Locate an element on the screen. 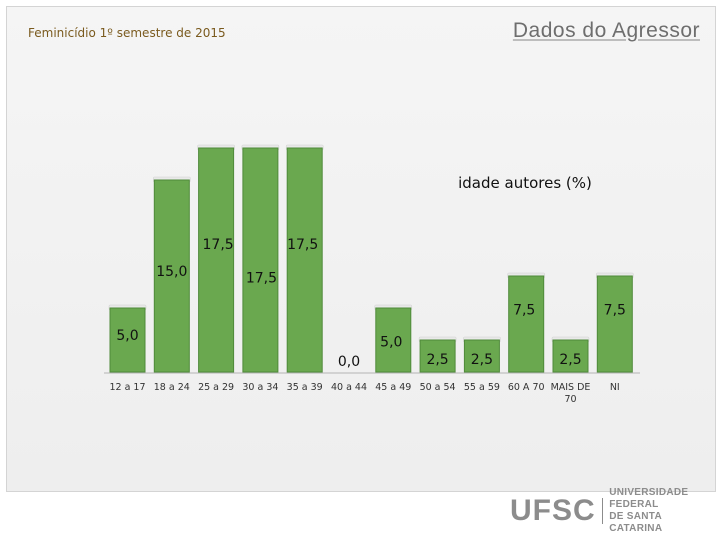 This screenshot has width=720, height=540. value-label: 0,0 is located at coordinates (349, 362).